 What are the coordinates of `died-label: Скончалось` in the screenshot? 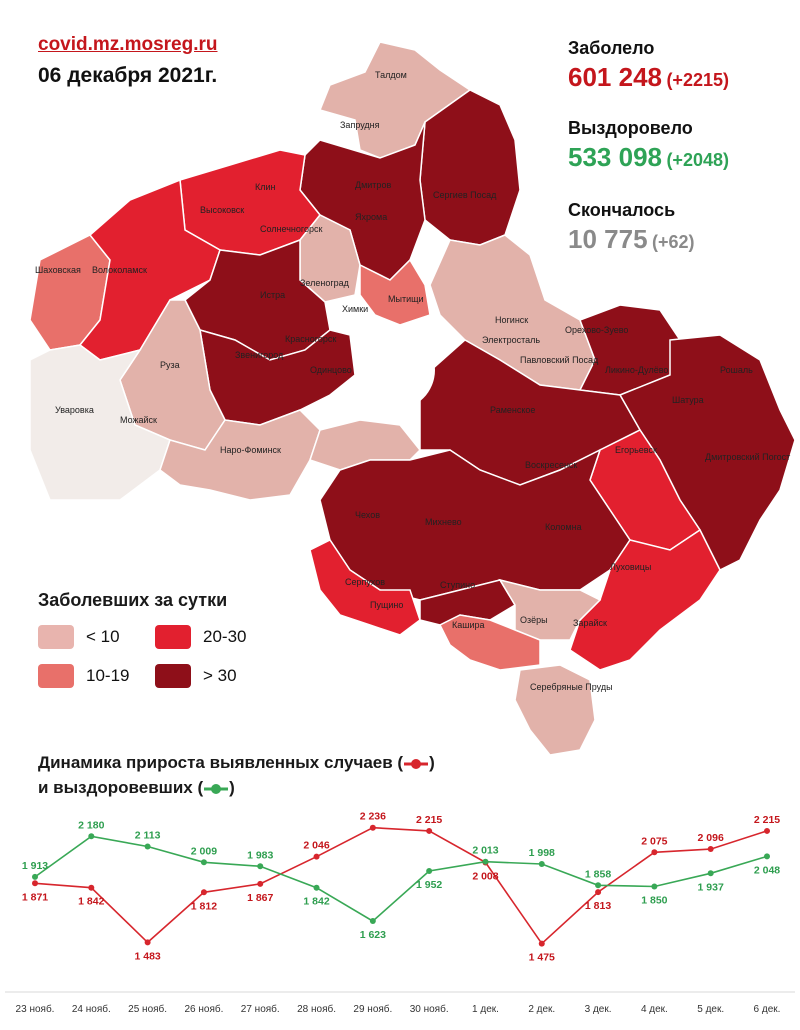 It's located at (622, 210).